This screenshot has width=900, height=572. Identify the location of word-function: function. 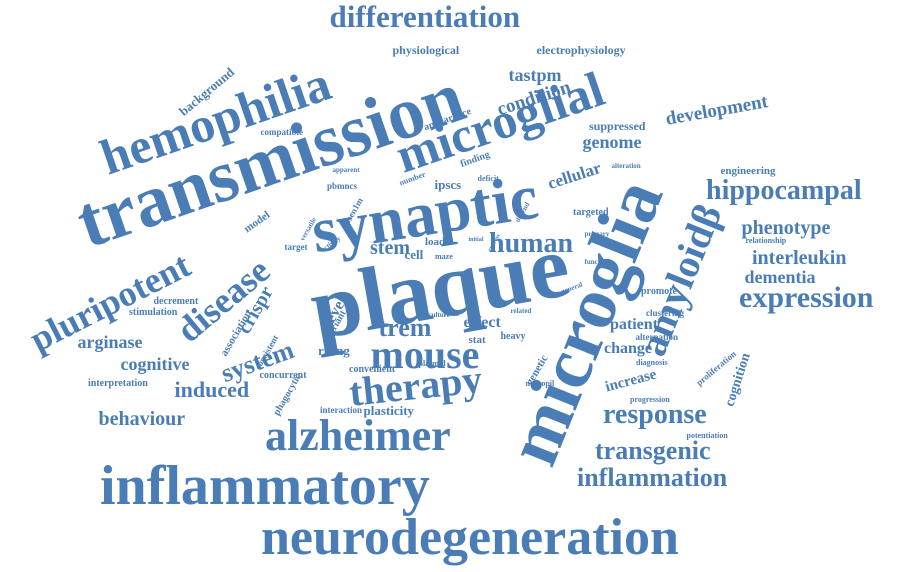
(597, 261).